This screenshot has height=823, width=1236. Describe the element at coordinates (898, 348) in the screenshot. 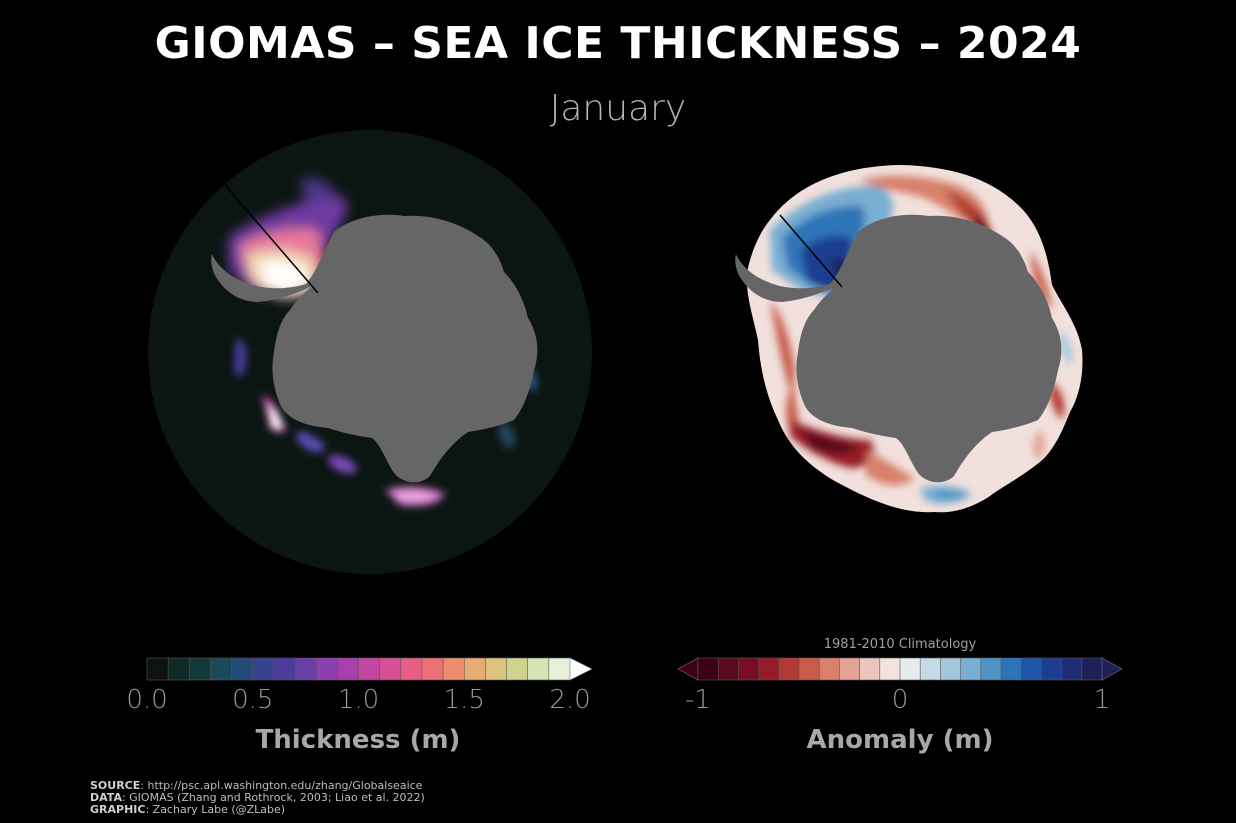

I see `antarctica-land-right` at that location.